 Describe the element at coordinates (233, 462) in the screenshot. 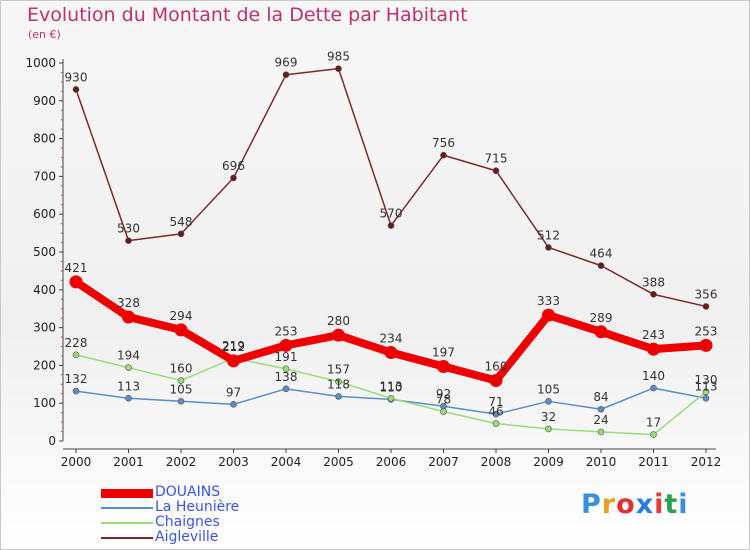

I see `x-tick-label: 2003` at that location.